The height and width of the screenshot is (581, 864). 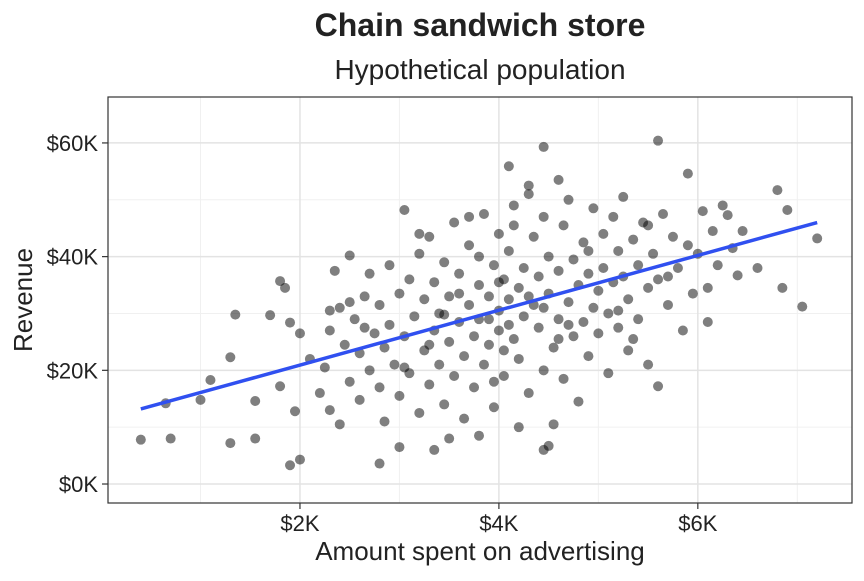 What do you see at coordinates (299, 523) in the screenshot?
I see `x-tick-label: $2K` at bounding box center [299, 523].